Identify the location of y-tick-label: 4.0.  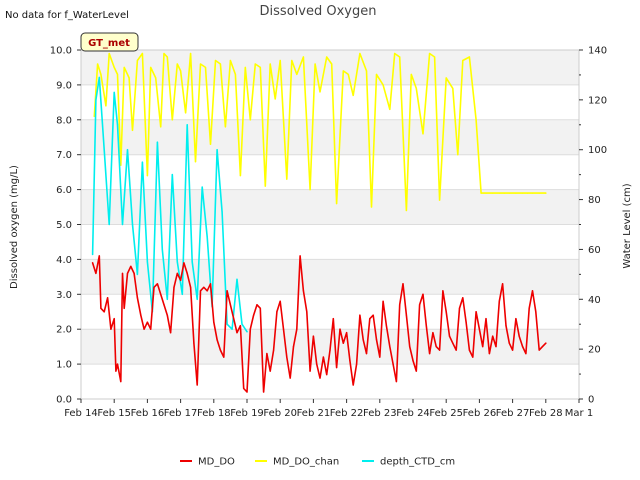
(64, 260).